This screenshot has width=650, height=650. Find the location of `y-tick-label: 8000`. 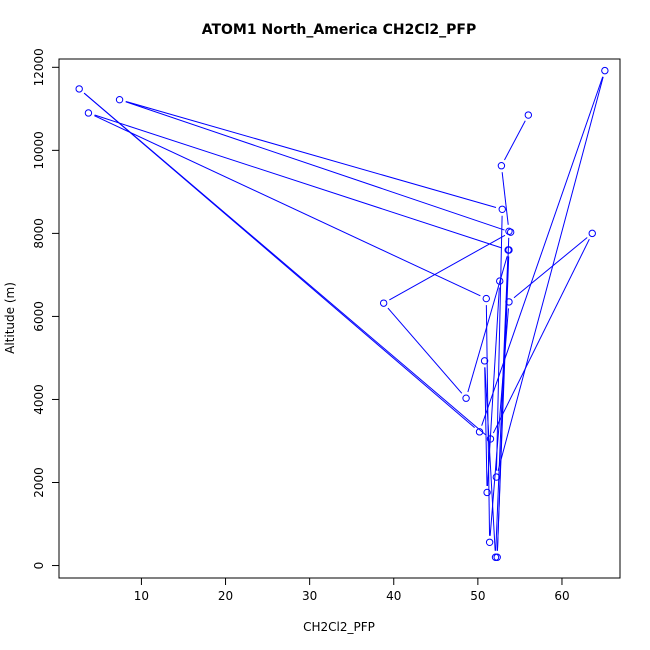

y-tick-label: 8000 is located at coordinates (39, 233).